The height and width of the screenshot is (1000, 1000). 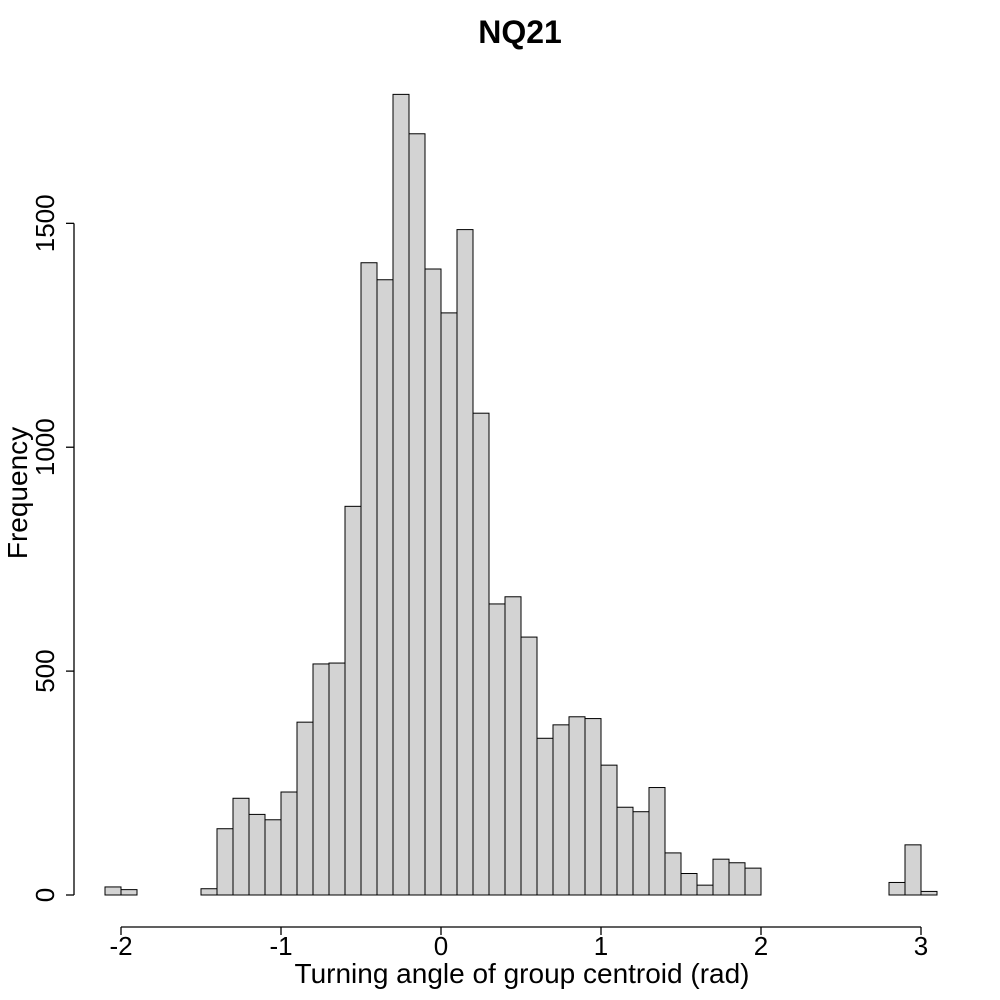 I want to click on x-axis: -2 -1 0 1 2 3, so click(x=518, y=943).